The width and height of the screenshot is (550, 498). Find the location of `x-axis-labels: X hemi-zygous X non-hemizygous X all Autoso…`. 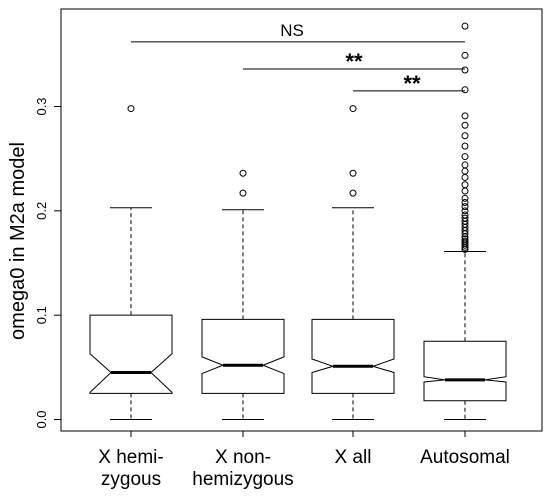

x-axis-labels: X hemi-zygous X non-hemizygous X all Autoso… is located at coordinates (304, 460).